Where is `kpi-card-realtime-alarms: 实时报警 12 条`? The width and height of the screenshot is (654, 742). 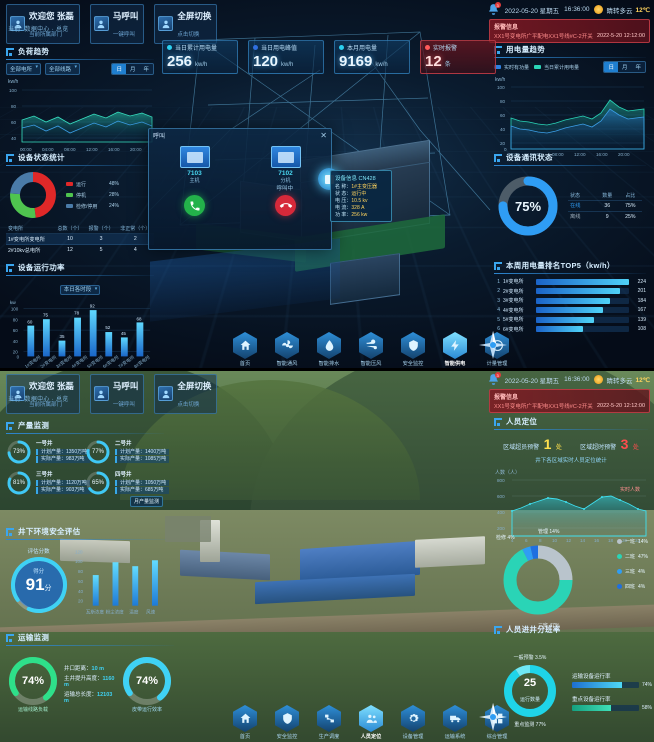
kpi-card-realtime-alarms: 实时报警 12 条 is located at coordinates (458, 57).